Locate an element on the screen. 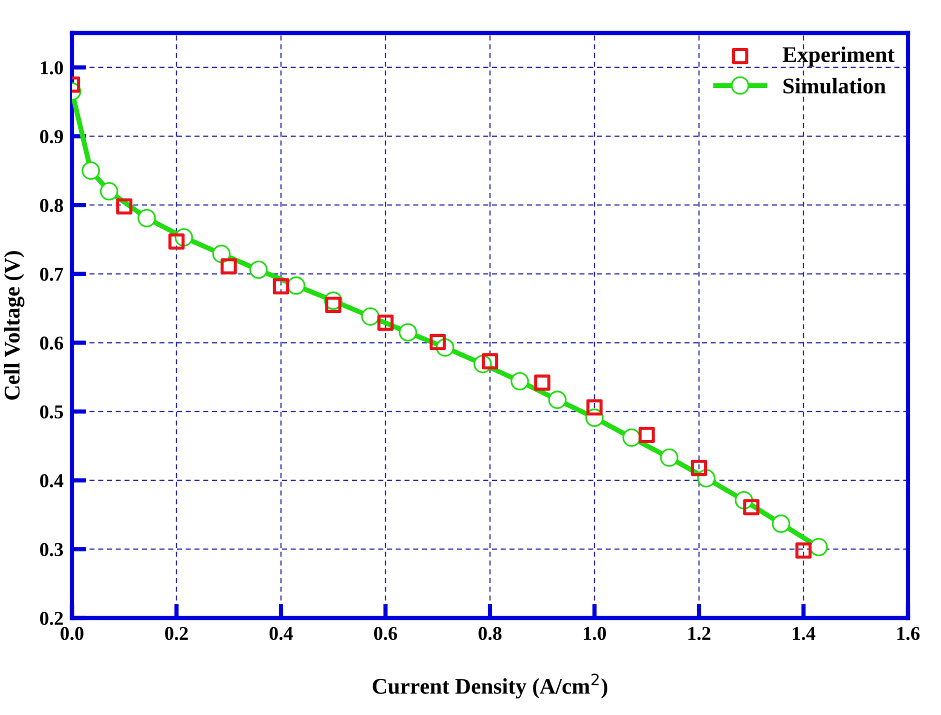 The image size is (941, 715). legend-label: Experiment is located at coordinates (838, 56).